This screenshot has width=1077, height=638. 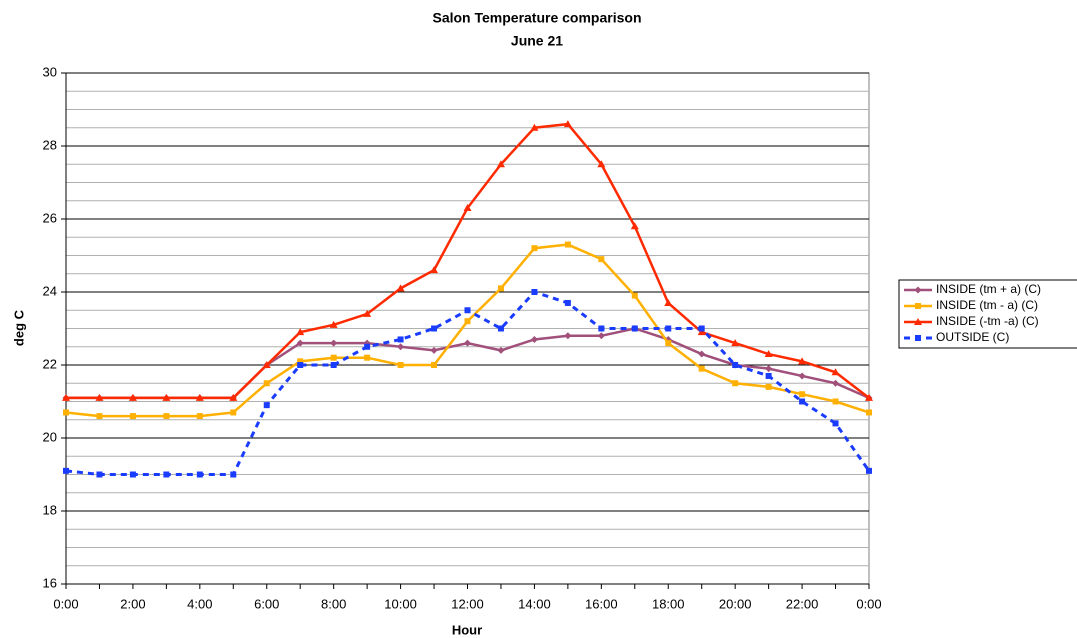 What do you see at coordinates (536, 18) in the screenshot?
I see `chart-title: Salon Temperature comparison` at bounding box center [536, 18].